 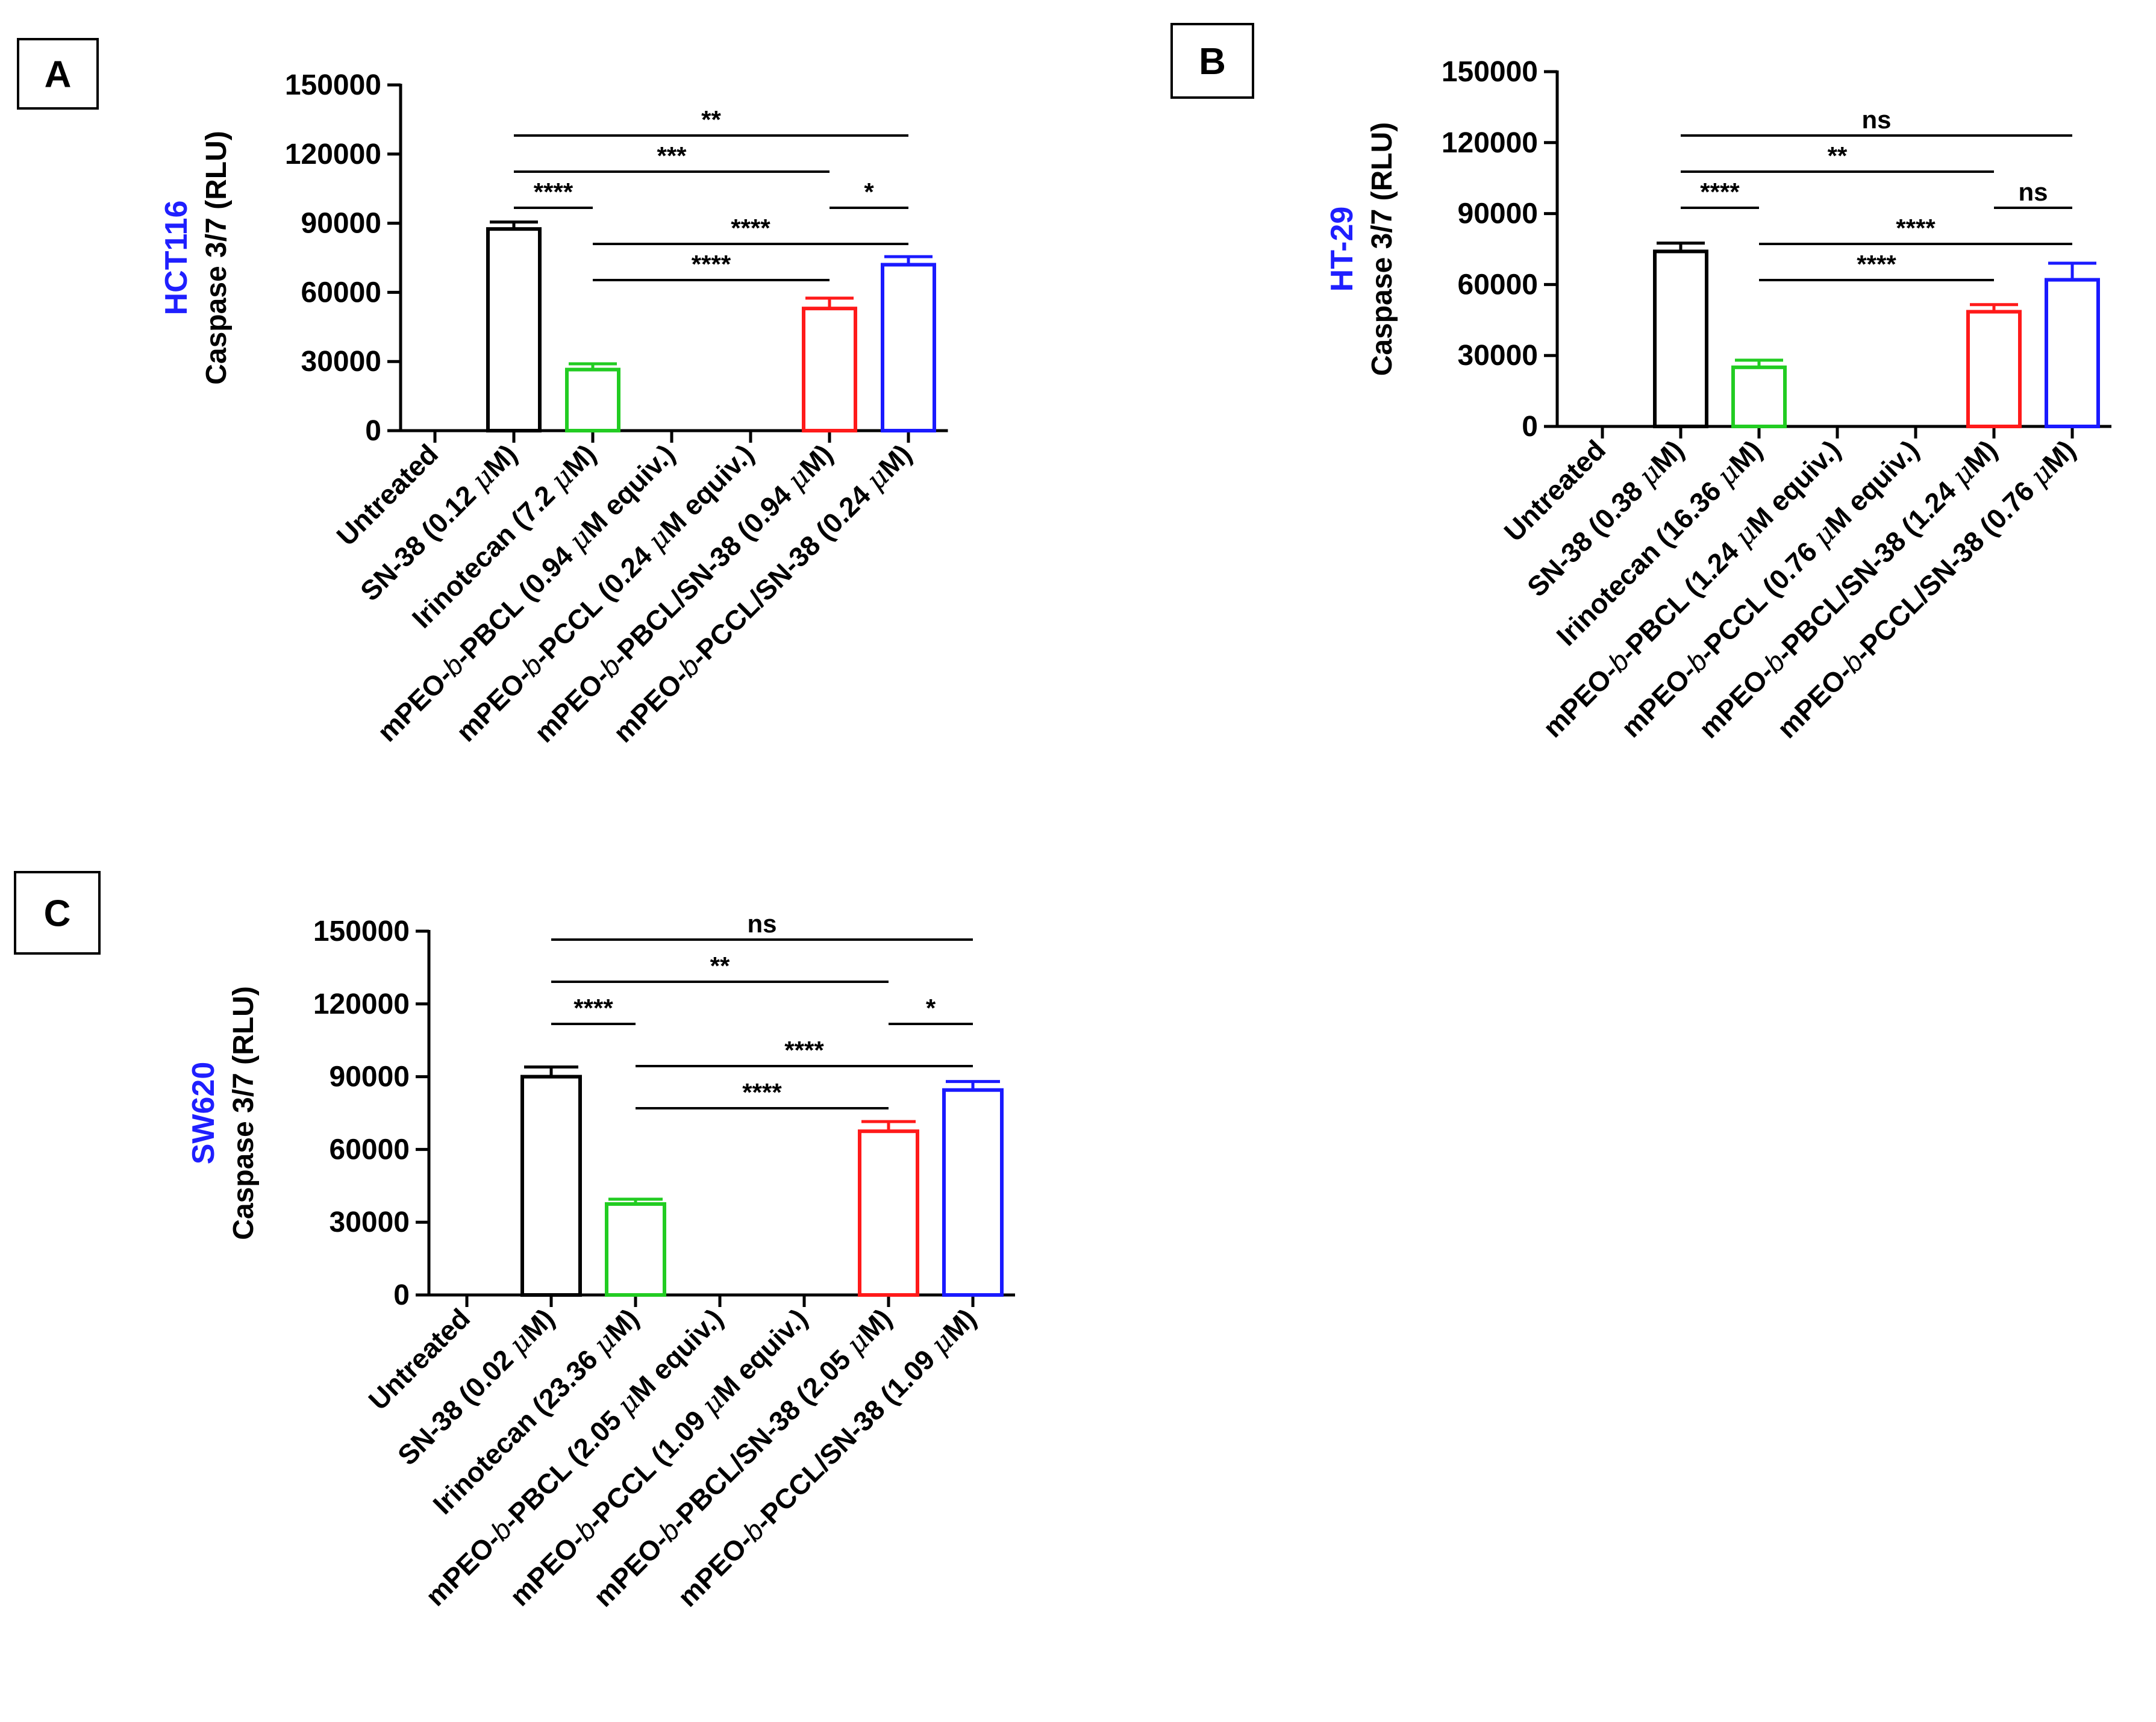 I want to click on cell-line-label: HCT116, so click(x=176, y=258).